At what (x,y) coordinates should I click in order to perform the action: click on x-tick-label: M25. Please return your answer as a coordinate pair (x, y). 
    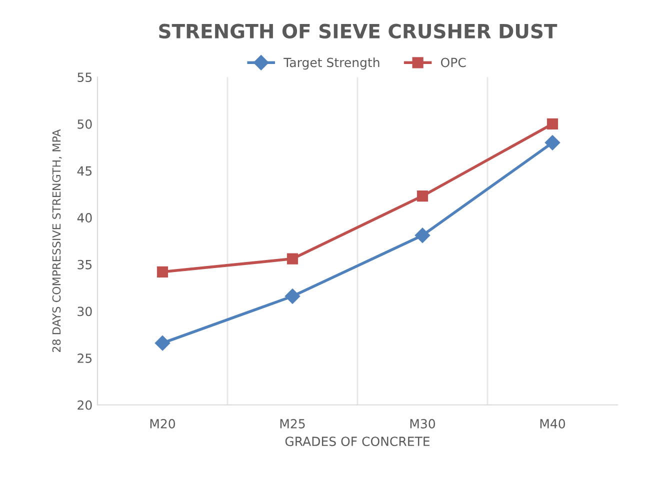
    Looking at the image, I should click on (292, 423).